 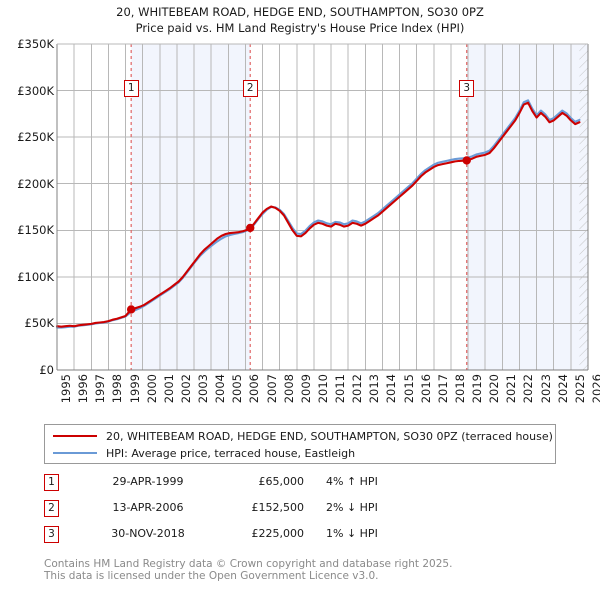 I want to click on x-tick-label: 1999, so click(x=134, y=389).